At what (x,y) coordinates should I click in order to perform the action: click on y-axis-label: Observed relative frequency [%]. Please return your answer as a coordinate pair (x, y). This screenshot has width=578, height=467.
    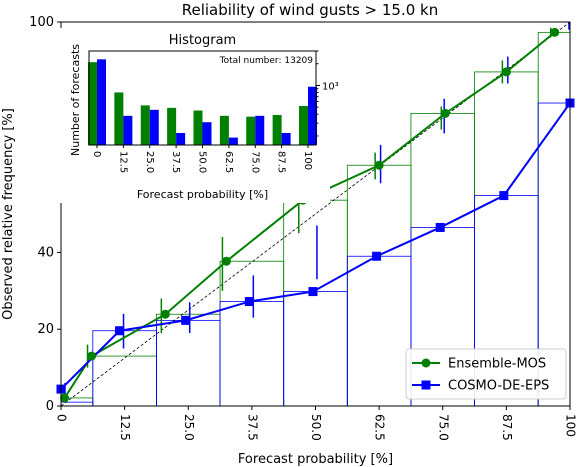
    Looking at the image, I should click on (8, 214).